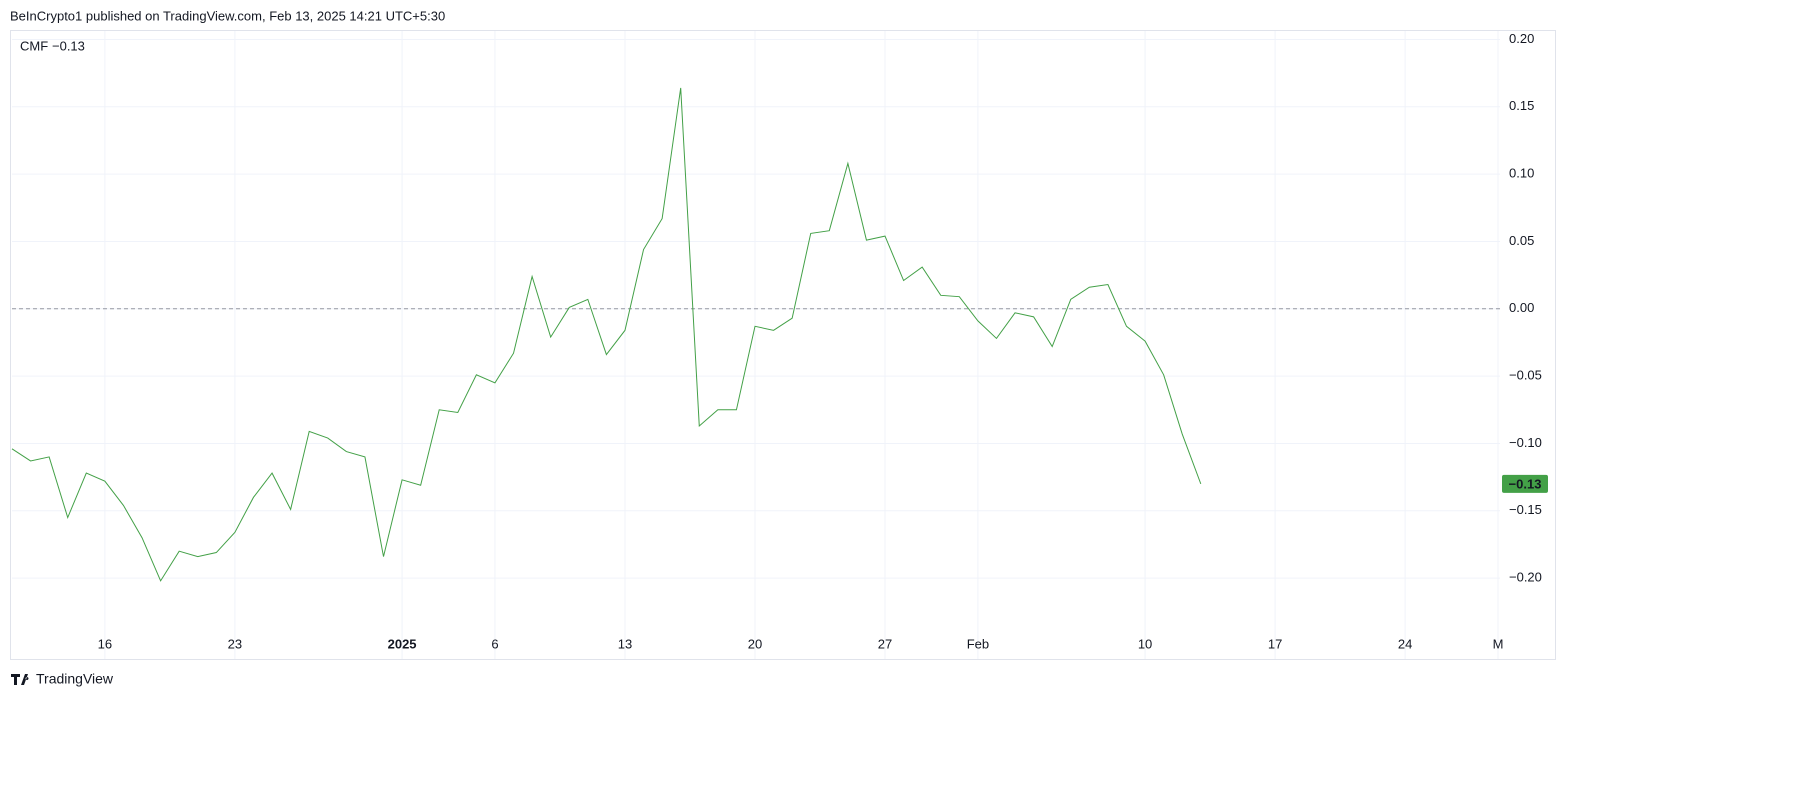  Describe the element at coordinates (885, 643) in the screenshot. I see `x-tick-label: 27` at that location.